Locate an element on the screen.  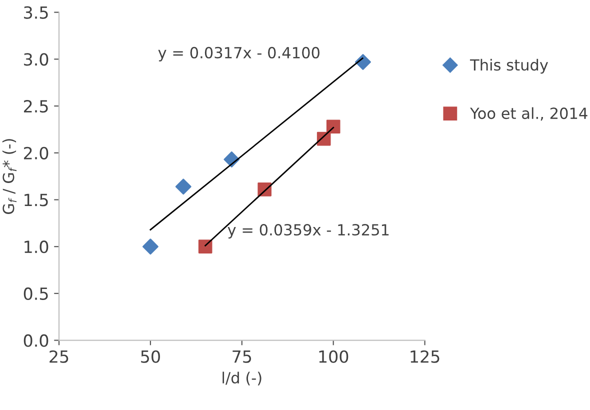
legend-label: Yoo et al., 2014 is located at coordinates (529, 114).